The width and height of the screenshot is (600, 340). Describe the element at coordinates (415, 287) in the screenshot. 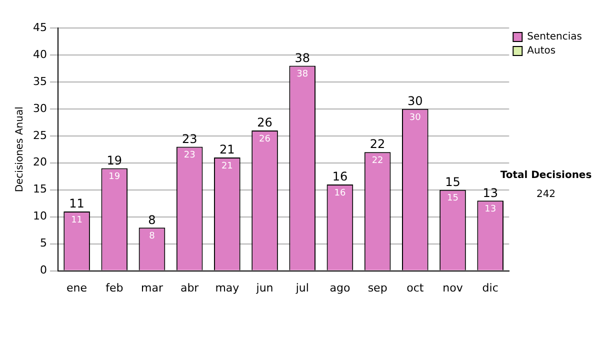

I see `x-tick-label: oct` at that location.